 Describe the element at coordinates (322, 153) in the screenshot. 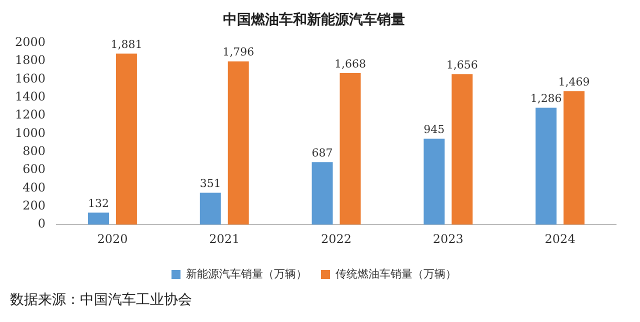

I see `data-label: 687` at that location.